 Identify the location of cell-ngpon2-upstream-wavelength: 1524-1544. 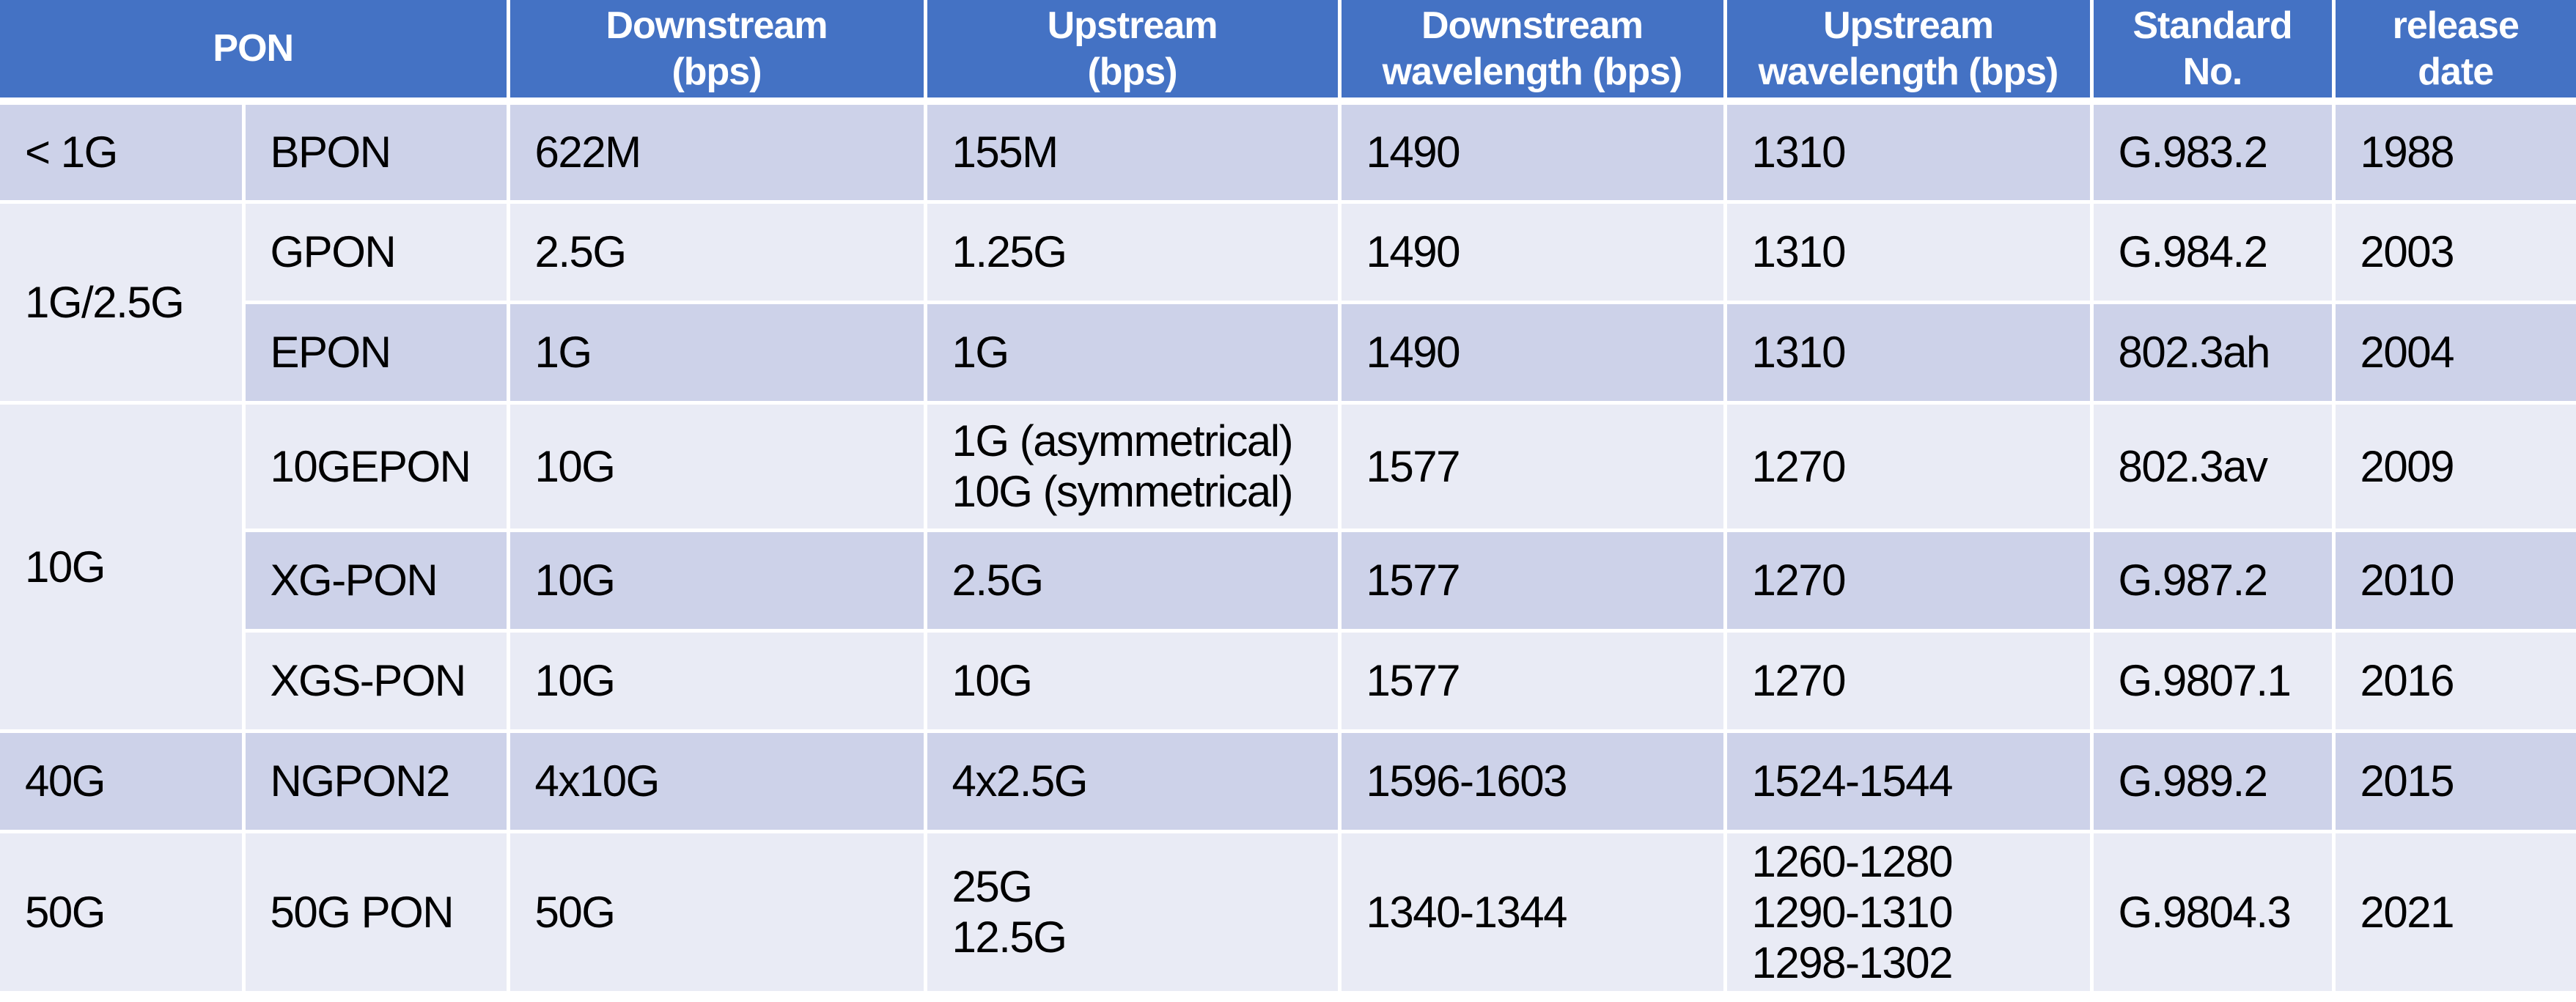
(1908, 781).